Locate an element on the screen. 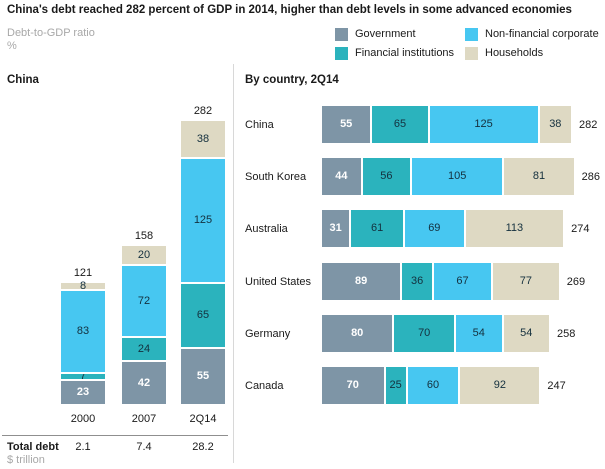 Image resolution: width=605 pixels, height=469 pixels. row-total-canada: 247 is located at coordinates (556, 385).